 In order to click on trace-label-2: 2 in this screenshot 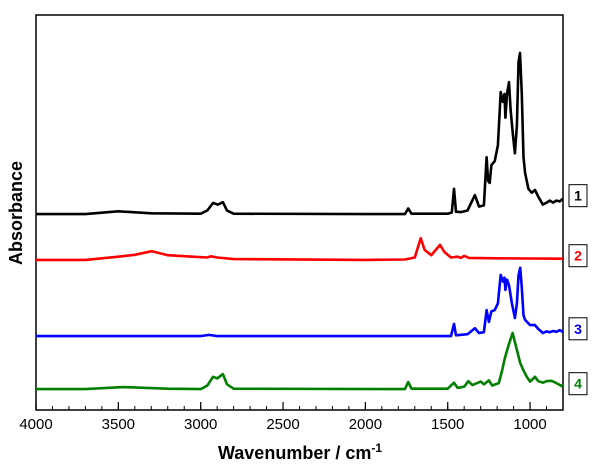, I will do `click(578, 256)`.